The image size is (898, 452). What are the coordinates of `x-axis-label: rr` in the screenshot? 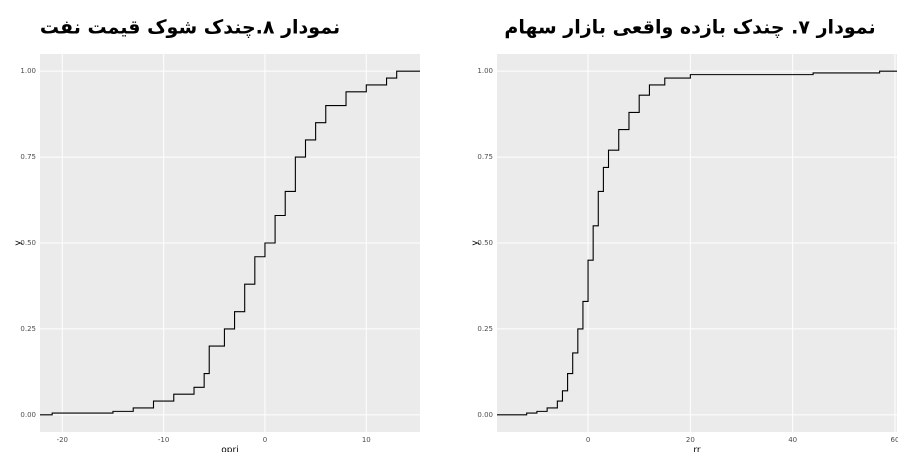 It's located at (697, 449).